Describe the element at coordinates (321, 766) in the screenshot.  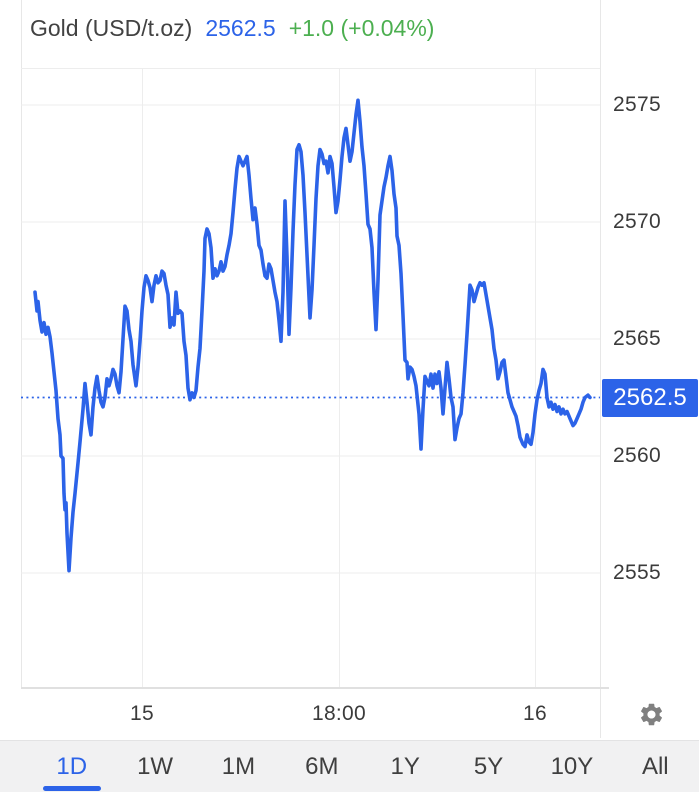
I see `range-tab-6m: 6M` at that location.